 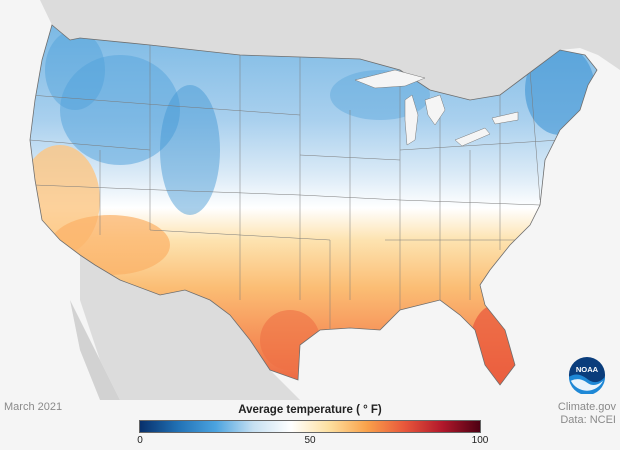 What do you see at coordinates (140, 440) in the screenshot?
I see `legend-tick-0: 0` at bounding box center [140, 440].